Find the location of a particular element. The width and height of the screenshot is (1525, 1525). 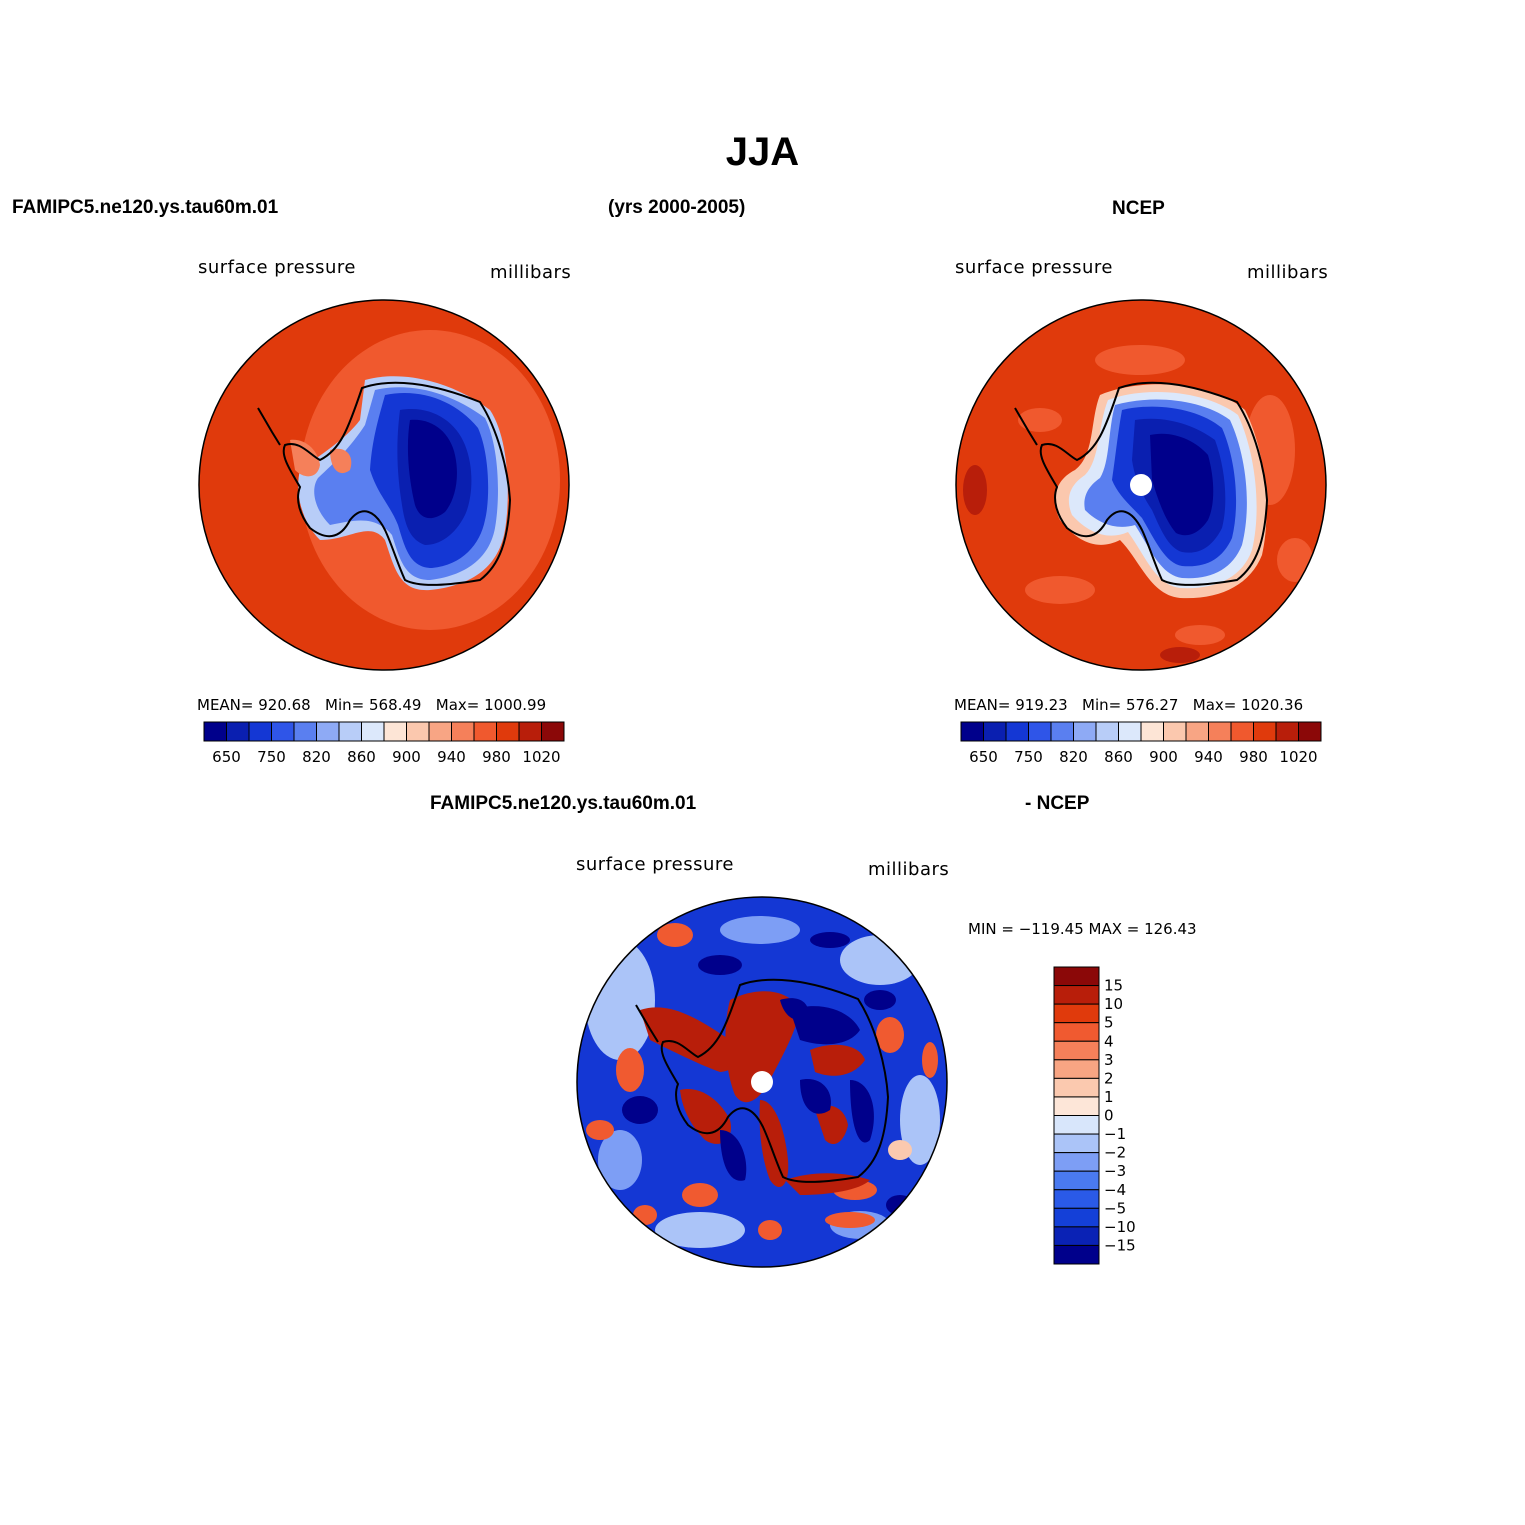

colorbar-ncep: 650 750 820 860 900 940 980 1020 is located at coordinates (1141, 743).